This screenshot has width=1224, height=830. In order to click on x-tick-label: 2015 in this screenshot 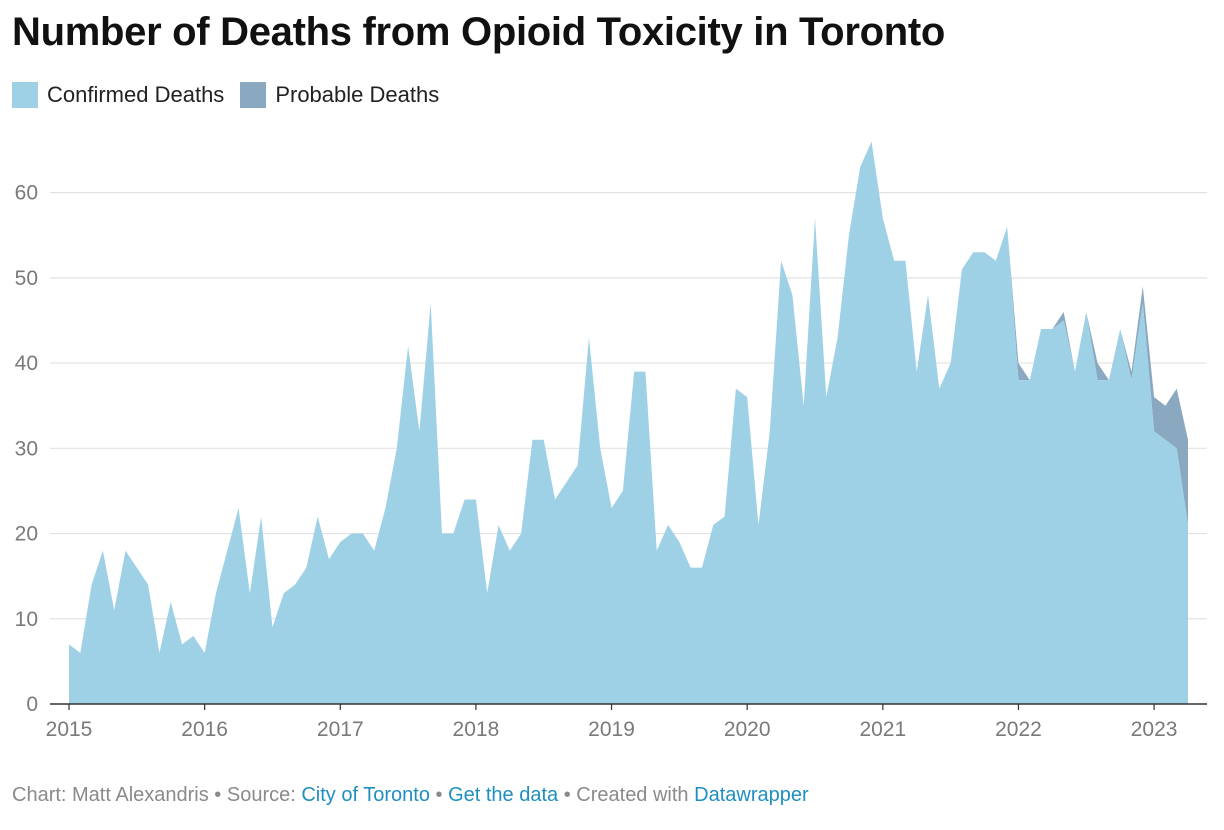, I will do `click(69, 729)`.